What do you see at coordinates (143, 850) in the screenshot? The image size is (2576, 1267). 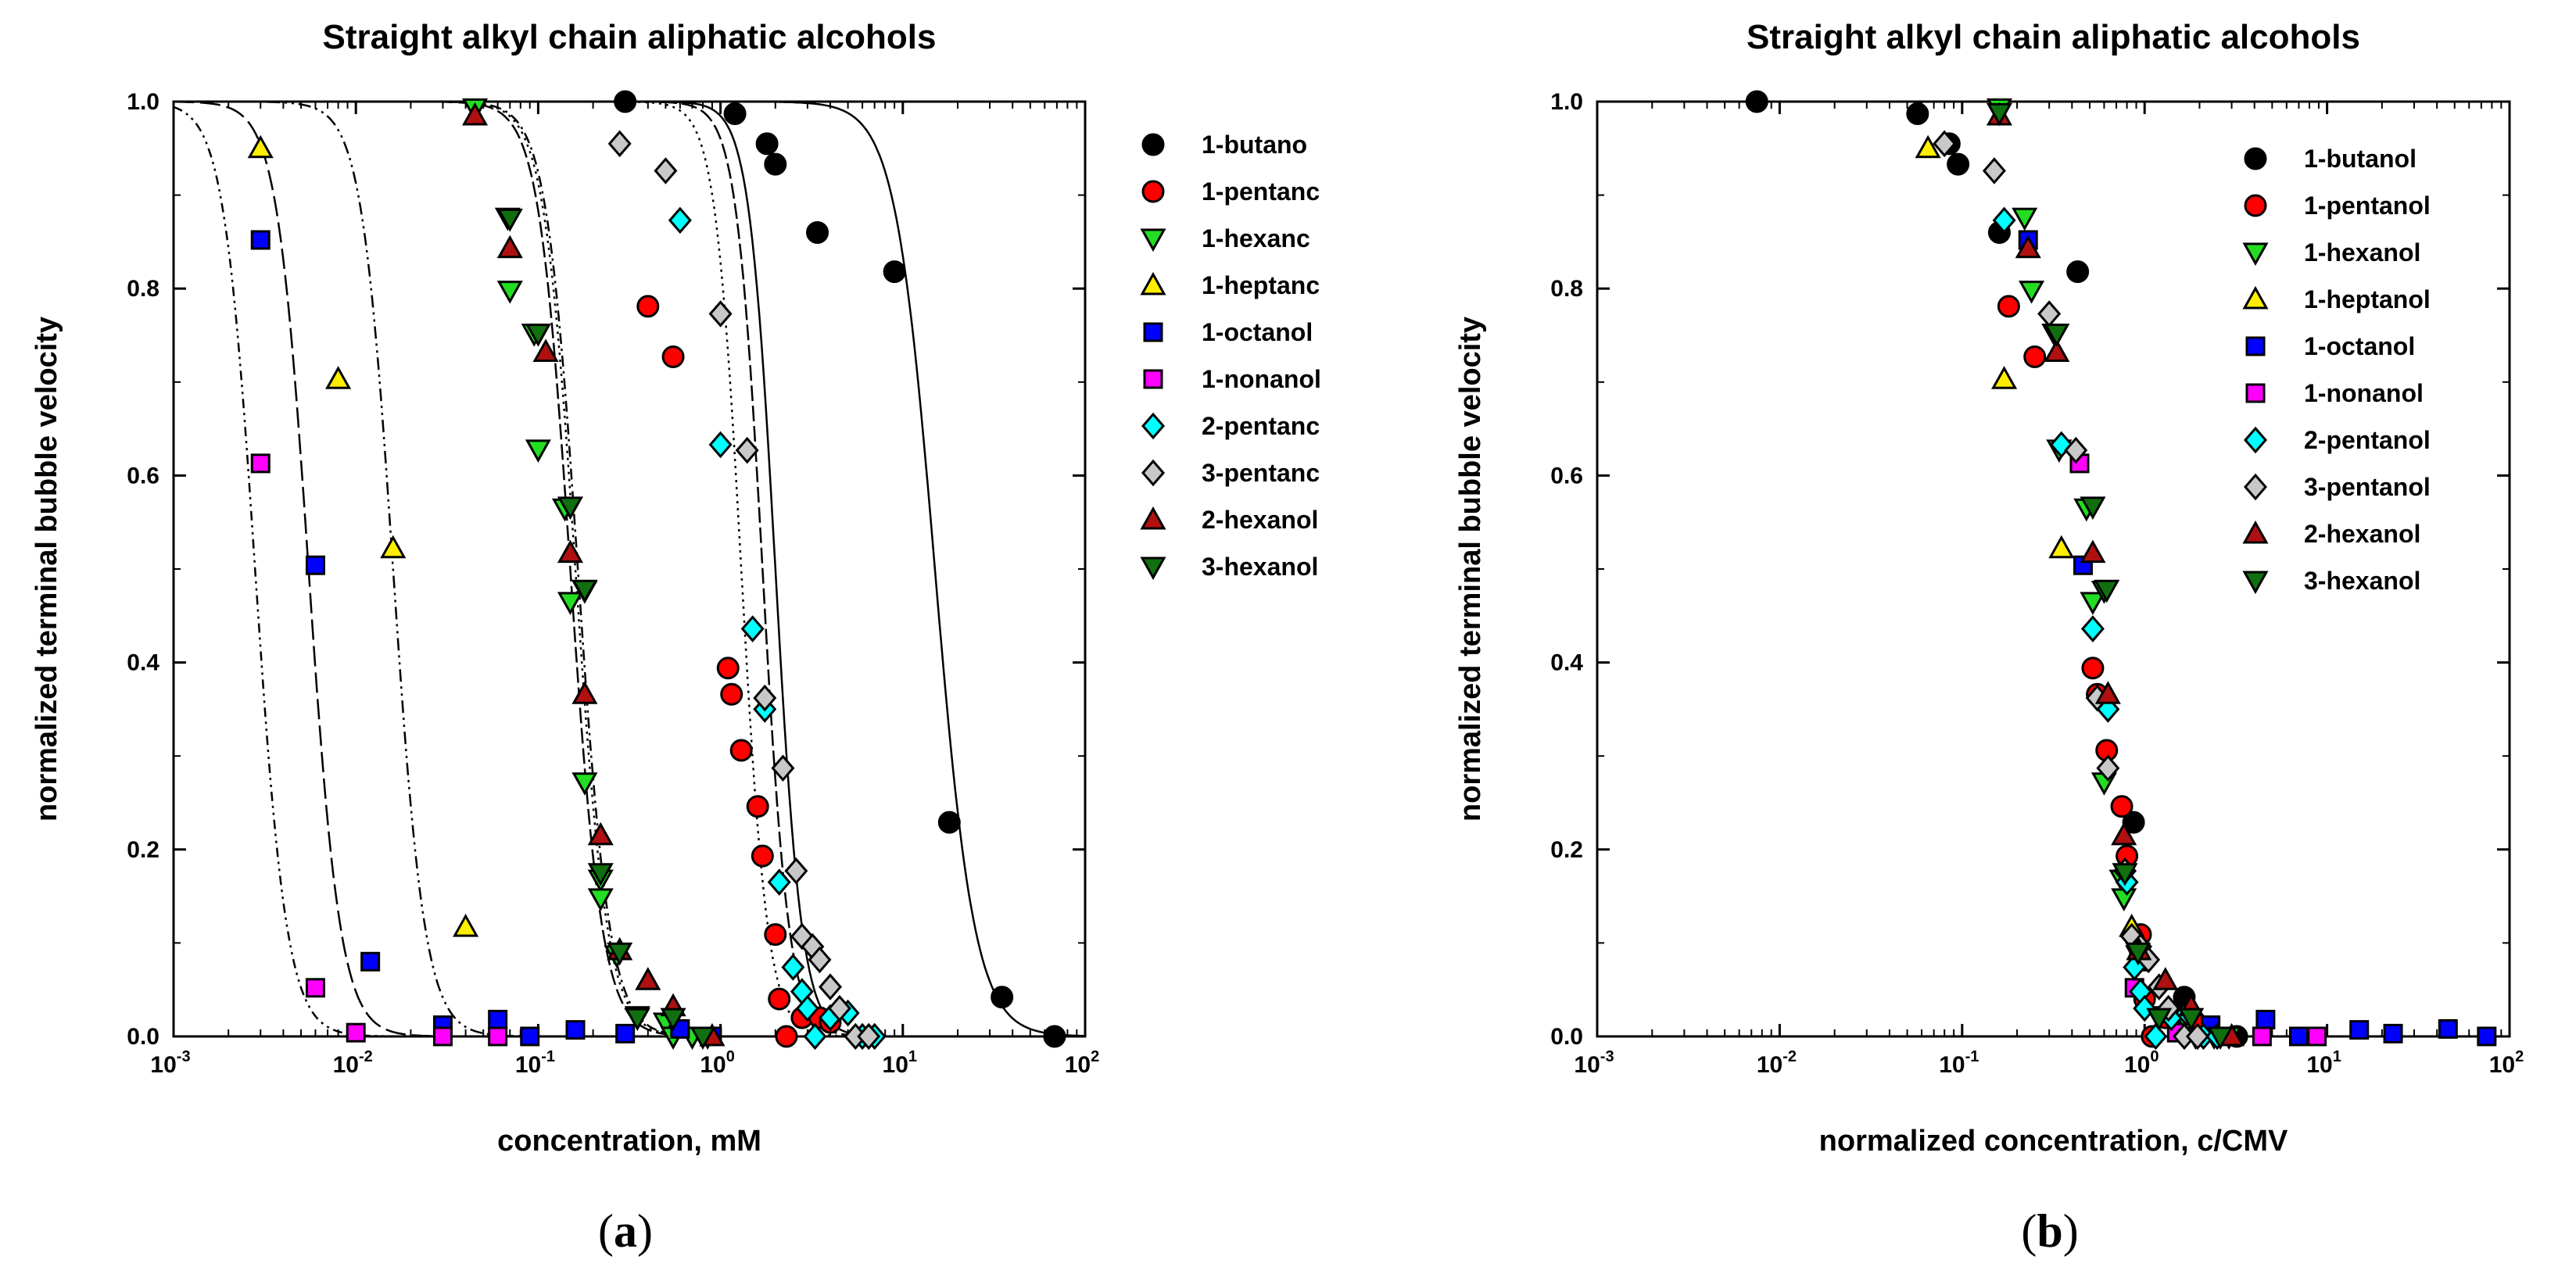 I see `y-tick-label: 0.2` at bounding box center [143, 850].